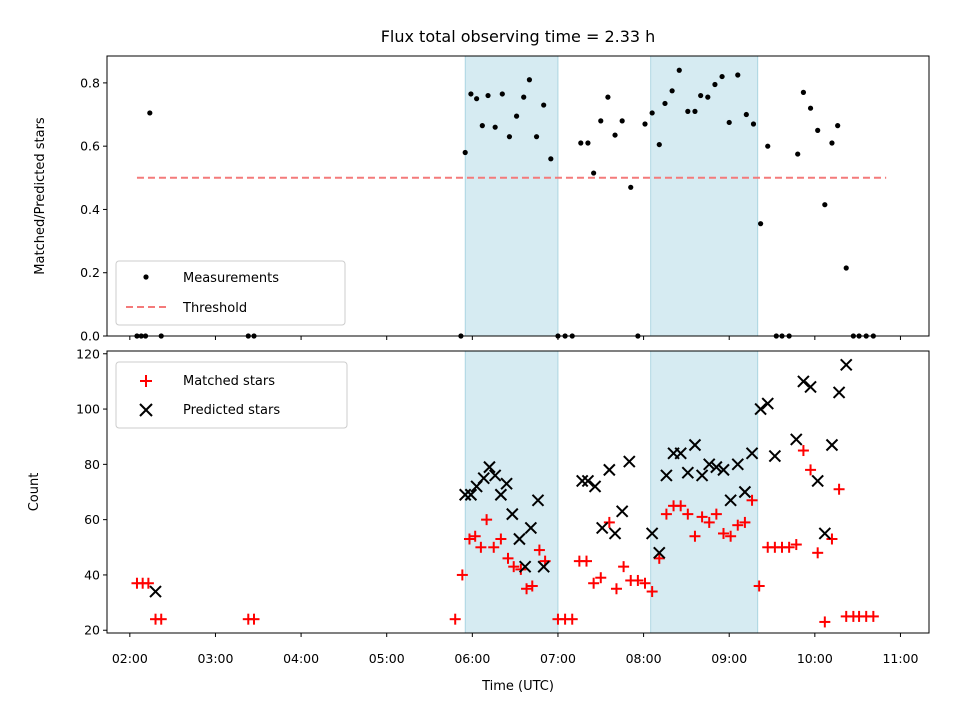 This screenshot has width=960, height=720. What do you see at coordinates (214, 308) in the screenshot?
I see `legend-threshold-label: Threshold` at bounding box center [214, 308].